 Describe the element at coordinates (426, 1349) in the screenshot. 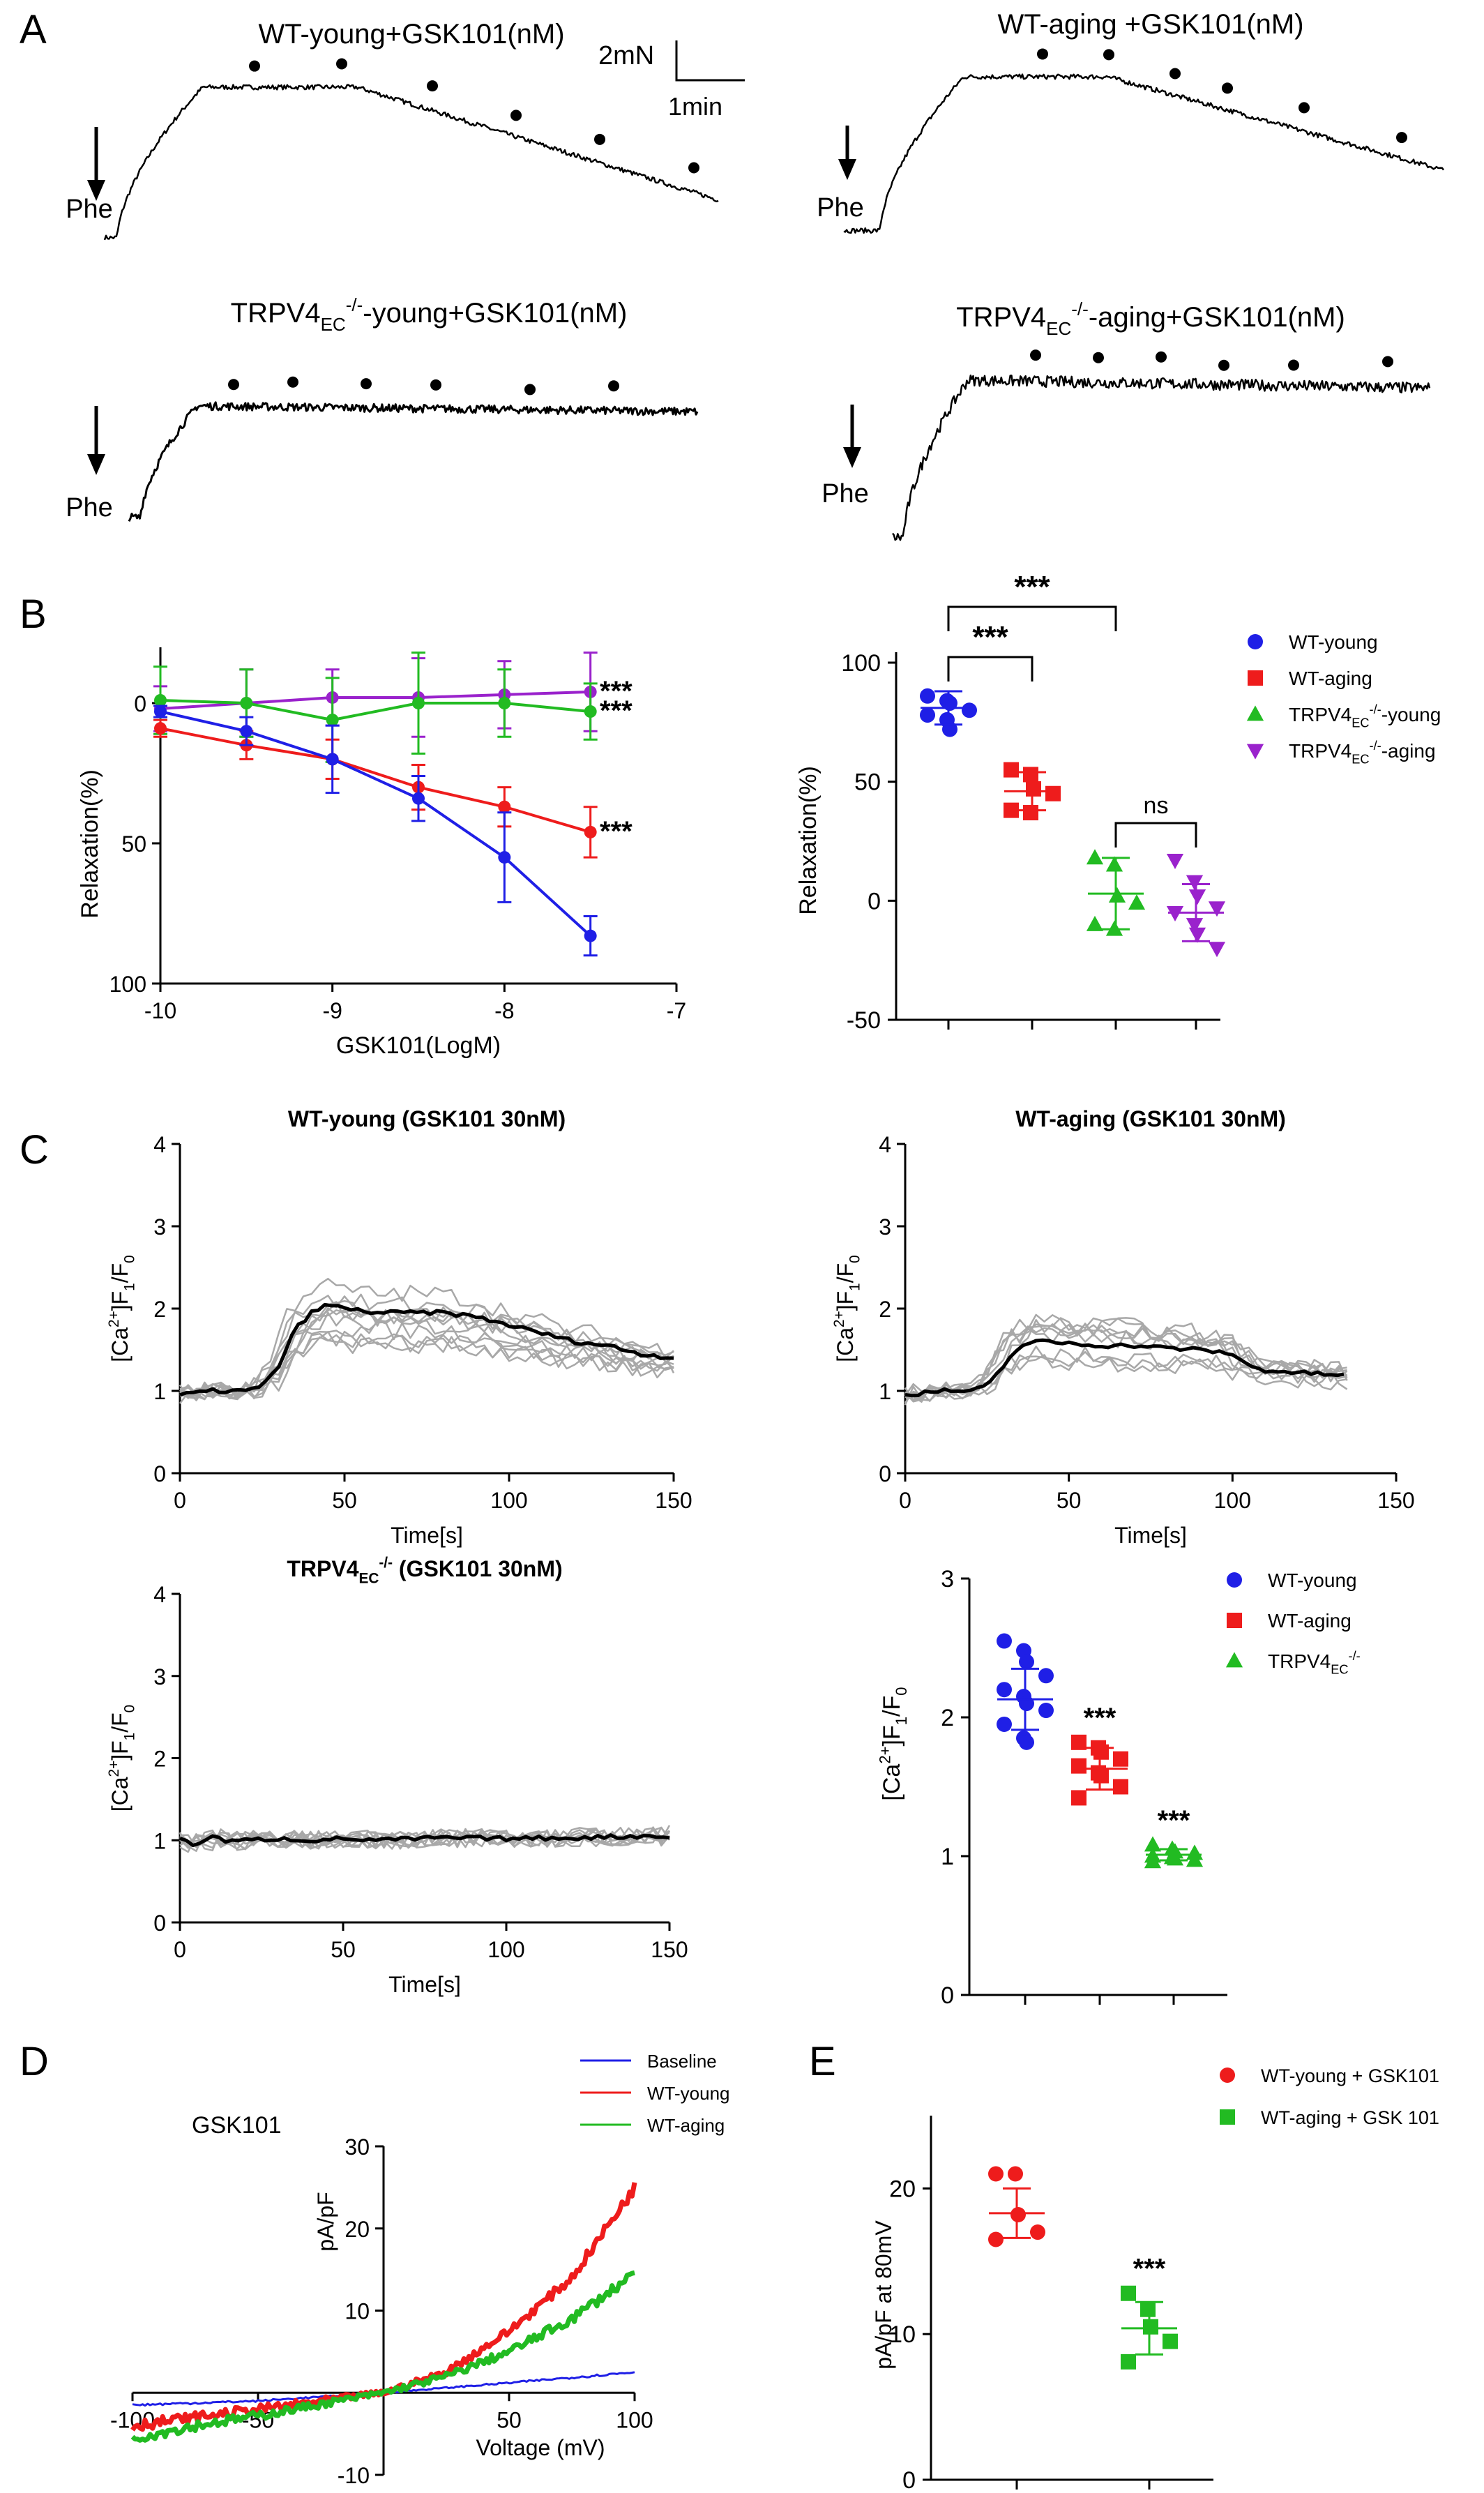

I see `mean-trace` at that location.